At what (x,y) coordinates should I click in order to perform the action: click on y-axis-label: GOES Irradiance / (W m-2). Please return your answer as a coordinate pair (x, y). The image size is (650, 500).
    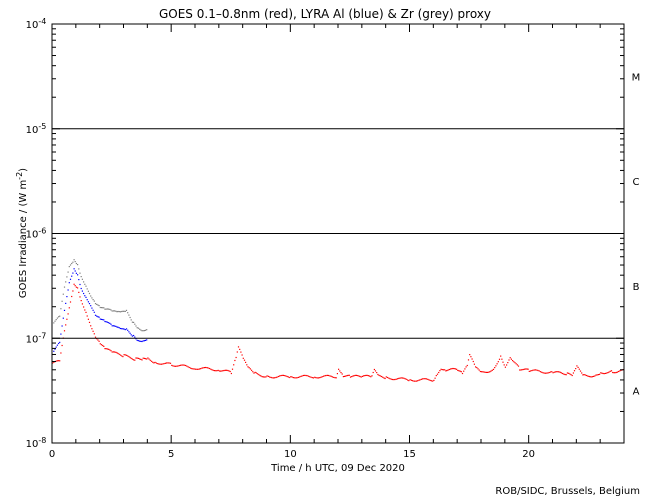
    Looking at the image, I should click on (22, 233).